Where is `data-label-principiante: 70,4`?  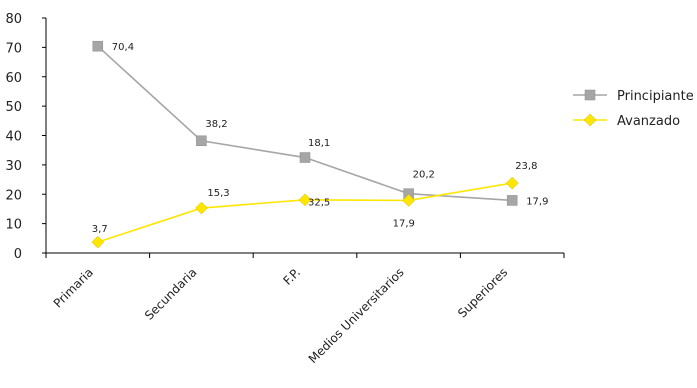 data-label-principiante: 70,4 is located at coordinates (123, 47).